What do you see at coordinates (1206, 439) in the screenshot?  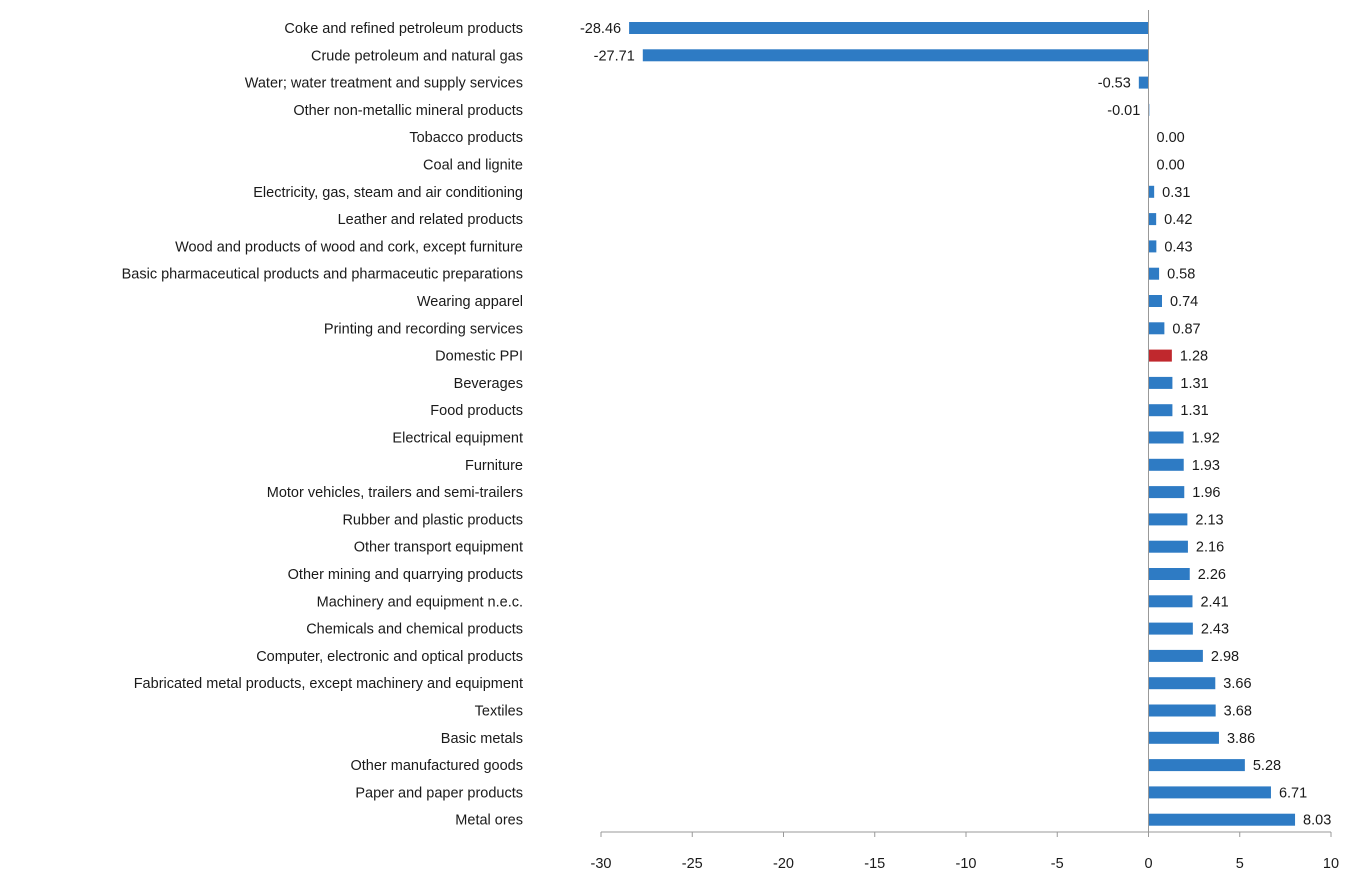 I see `value-label-electrical-equipment: 1.92` at bounding box center [1206, 439].